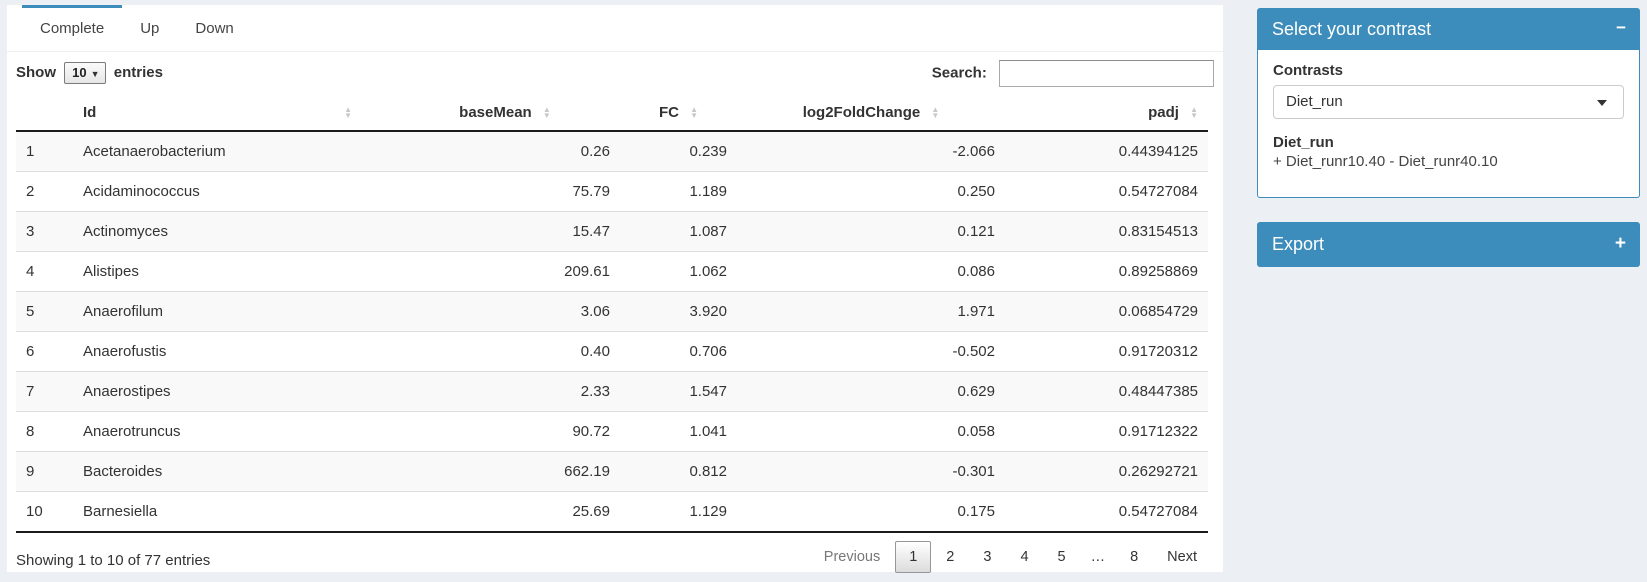 The image size is (1647, 582). I want to click on select-contrast-header: Select your contrast −, so click(1448, 29).